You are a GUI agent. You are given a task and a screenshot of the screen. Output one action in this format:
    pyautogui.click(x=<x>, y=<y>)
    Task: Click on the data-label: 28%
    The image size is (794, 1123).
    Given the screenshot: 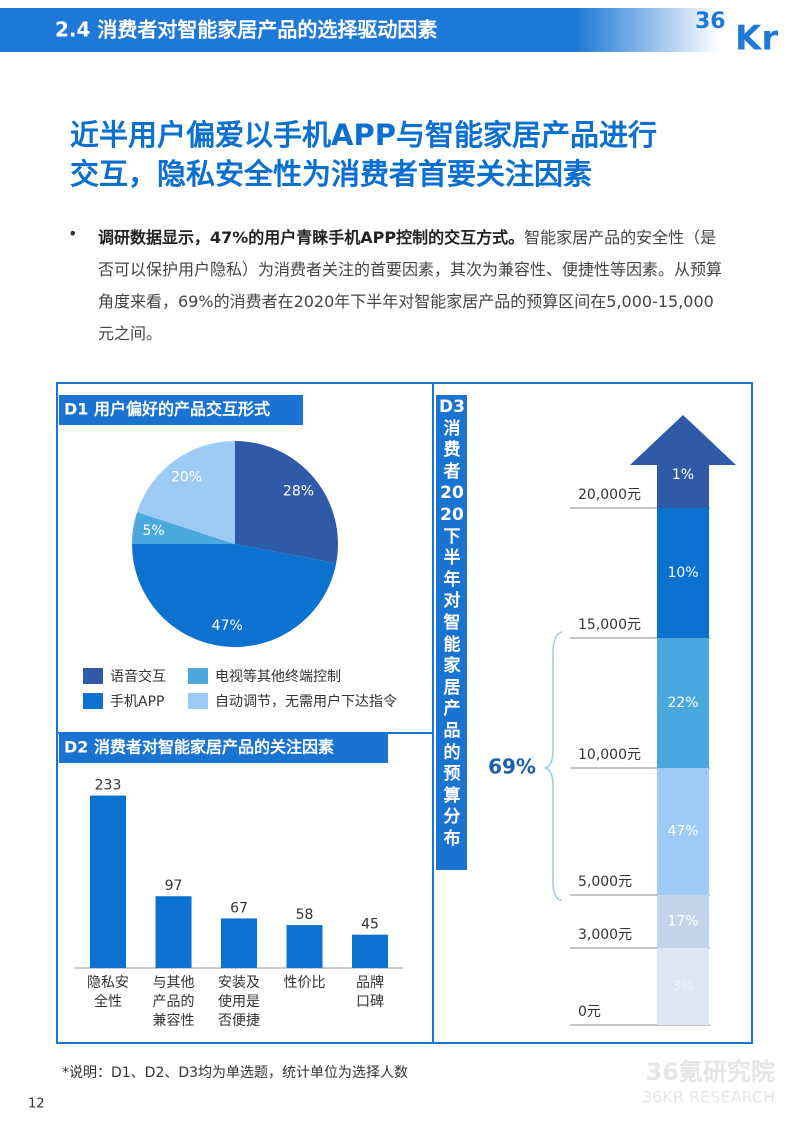 What is the action you would take?
    pyautogui.click(x=298, y=491)
    